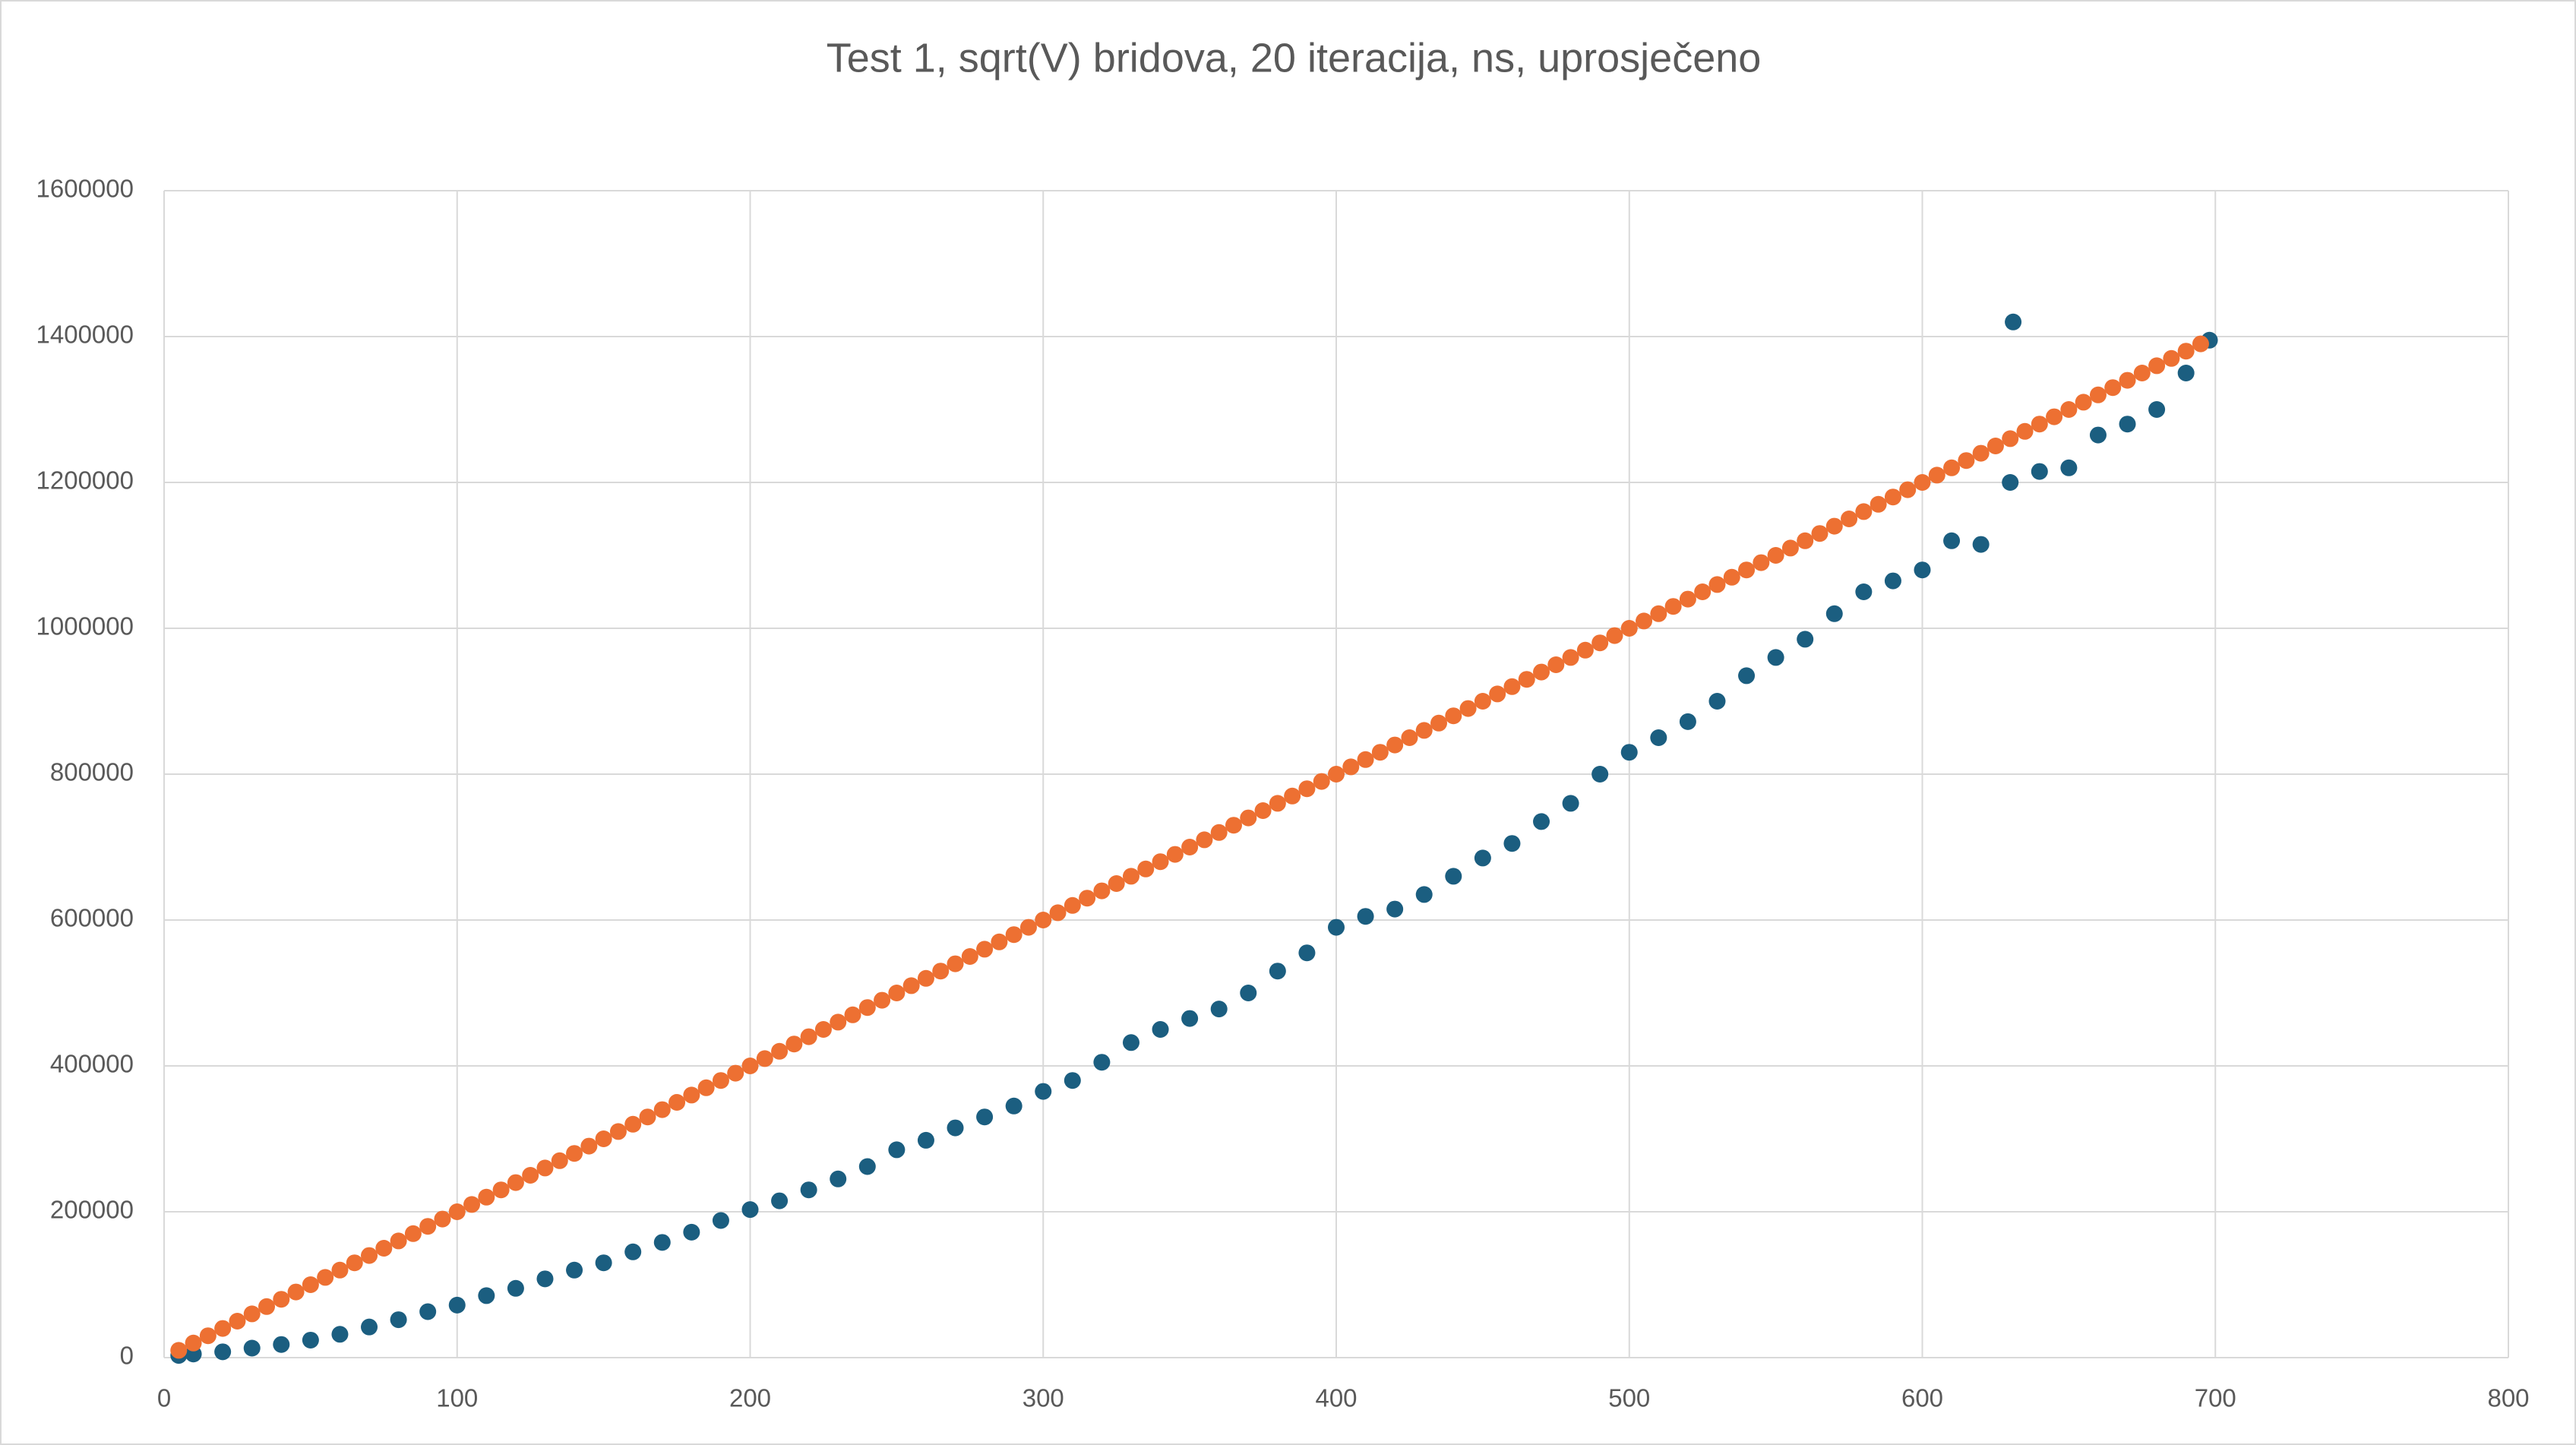 This screenshot has height=1445, width=2576. What do you see at coordinates (750, 1398) in the screenshot?
I see `x-tick-label: 200` at bounding box center [750, 1398].